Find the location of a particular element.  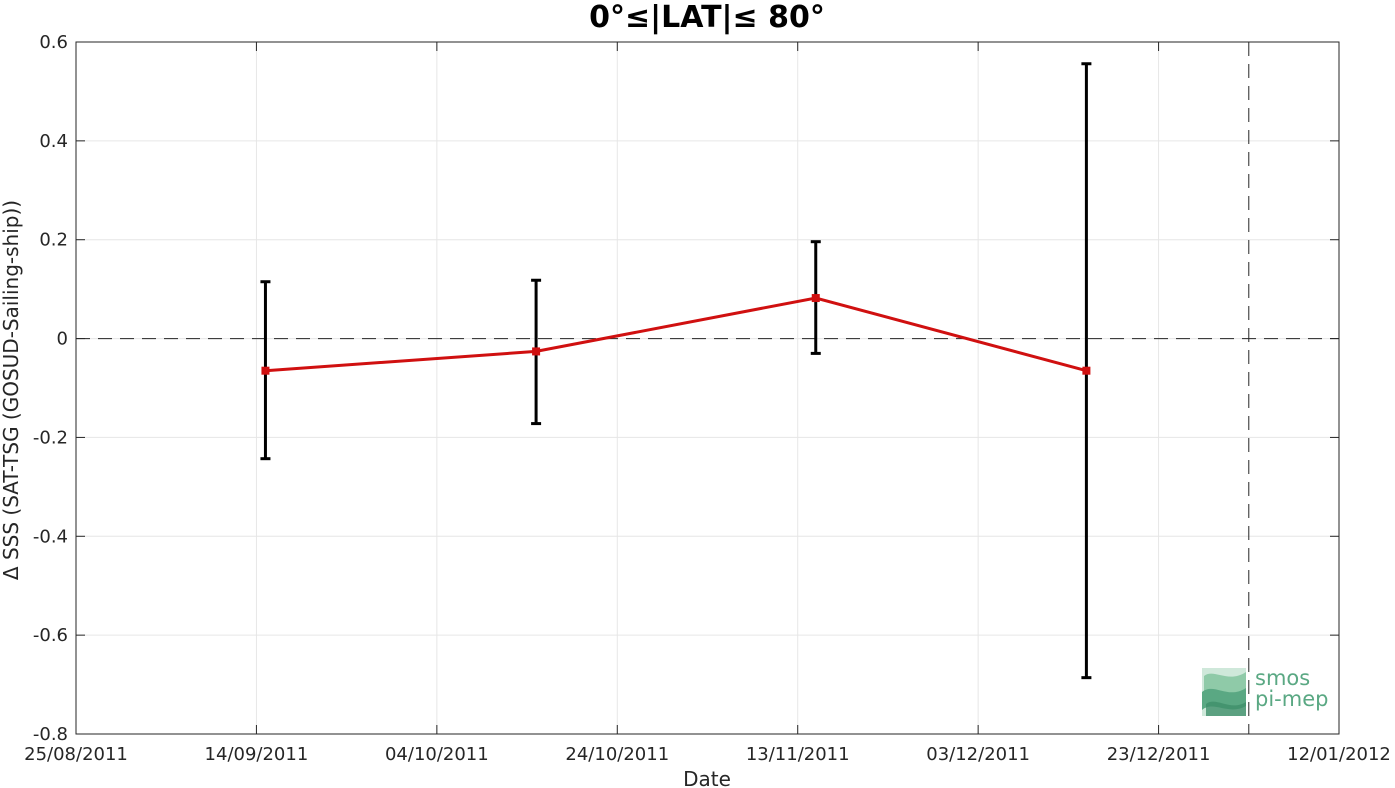

y-axis-label: Δ SSS (SAT-TSG (GOSUD-Sailing-ship)) is located at coordinates (11, 390).